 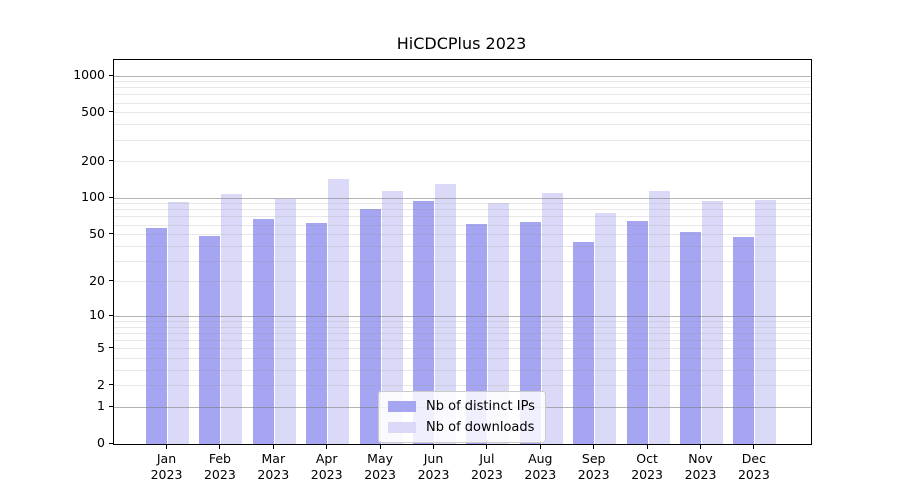 I want to click on y-tick-label: 1, so click(x=101, y=406).